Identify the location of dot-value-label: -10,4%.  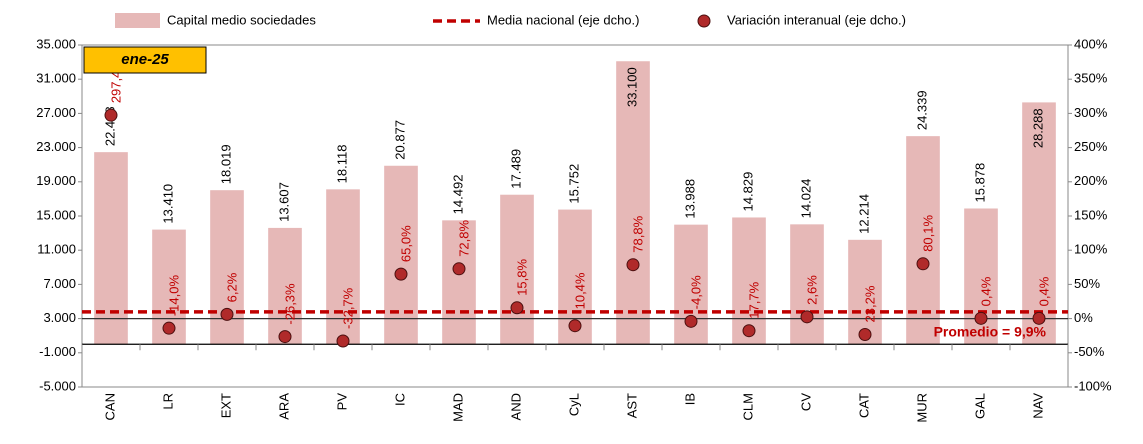
(579, 293).